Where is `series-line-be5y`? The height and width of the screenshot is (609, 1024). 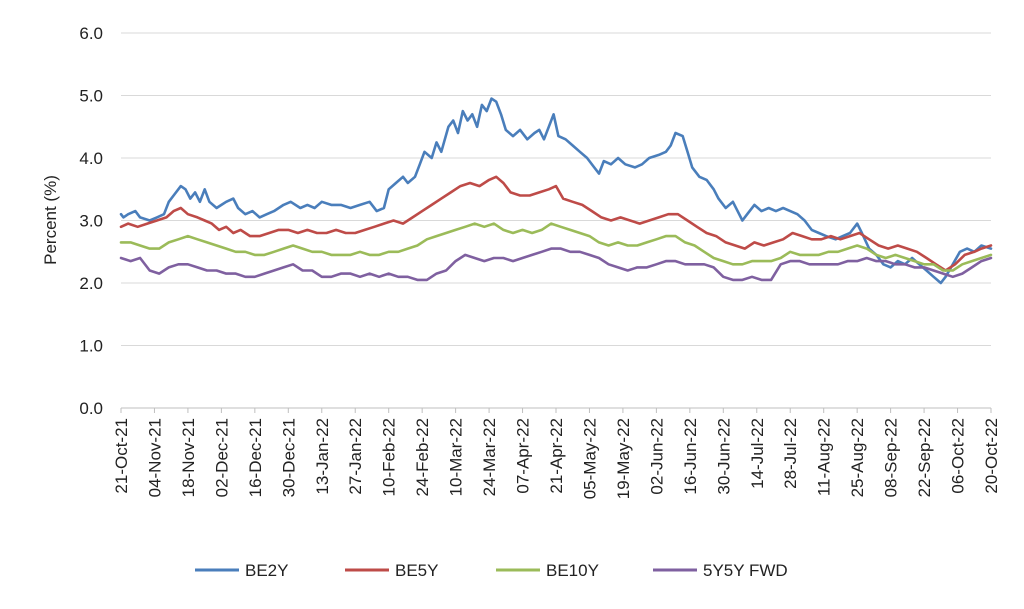
series-line-be5y is located at coordinates (556, 223).